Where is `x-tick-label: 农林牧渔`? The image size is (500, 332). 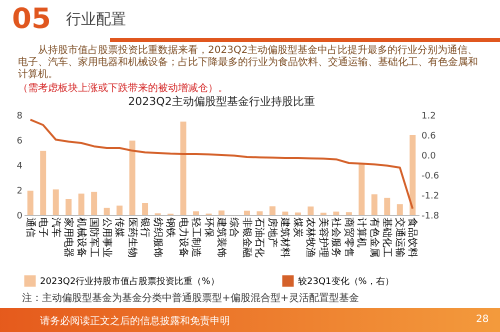 x-tick-label: 农林牧渔 is located at coordinates (310, 238).